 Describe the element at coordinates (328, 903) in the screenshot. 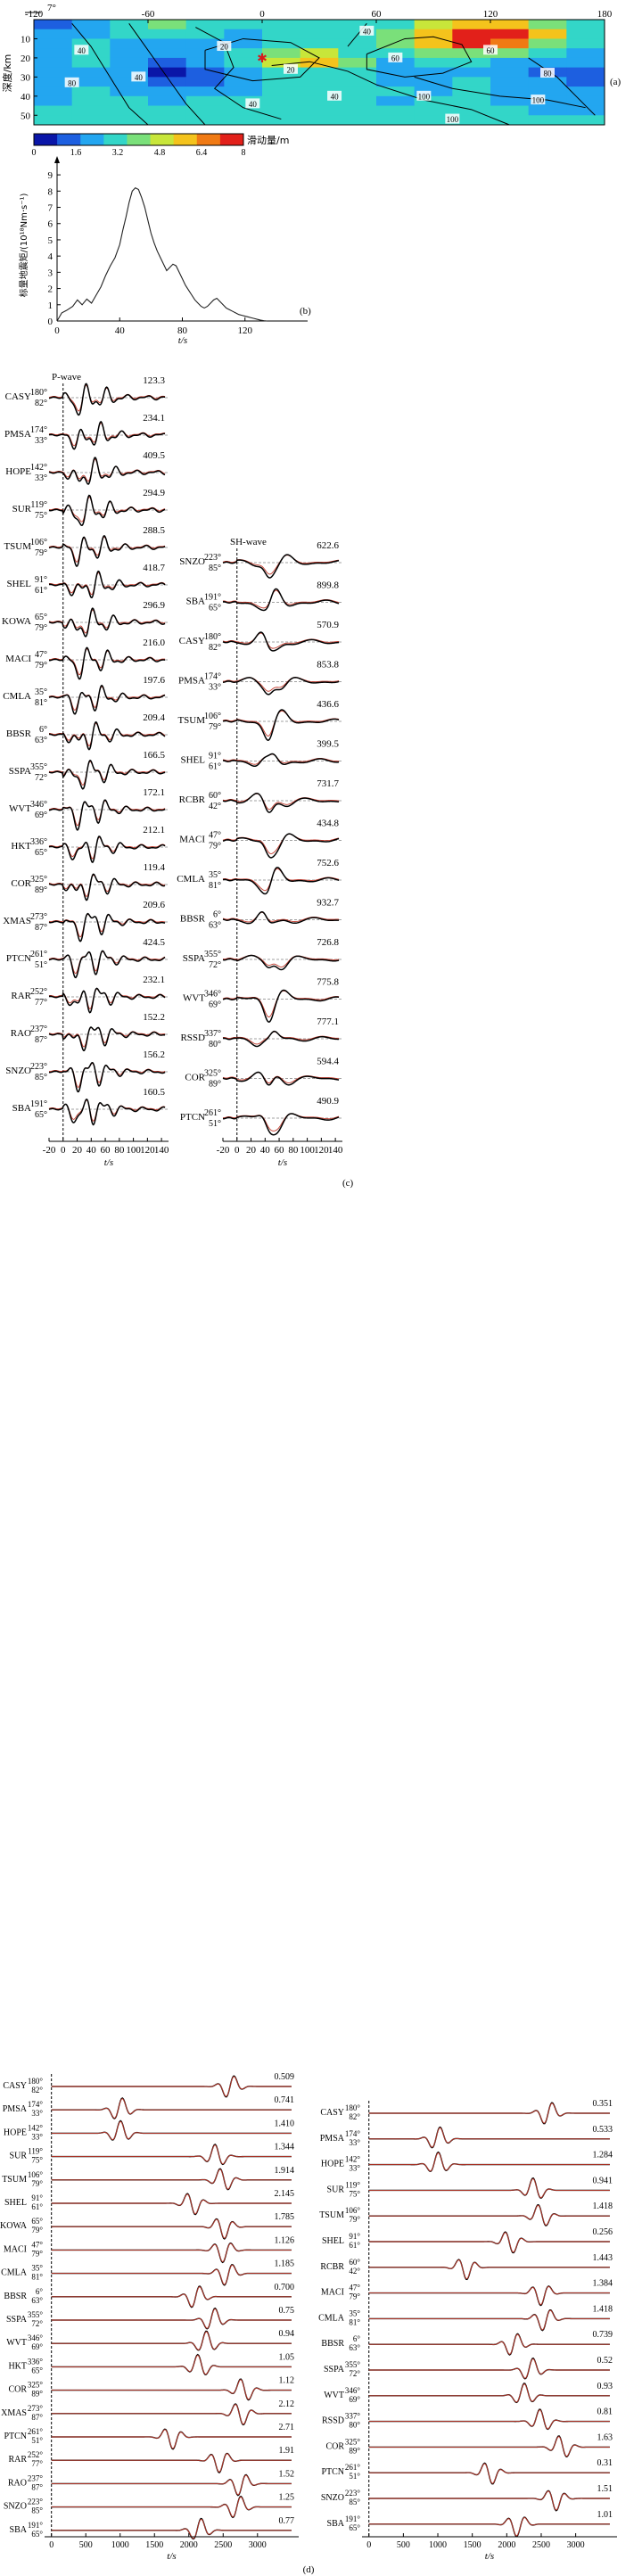

I see `station-amplitude: 932.7` at that location.